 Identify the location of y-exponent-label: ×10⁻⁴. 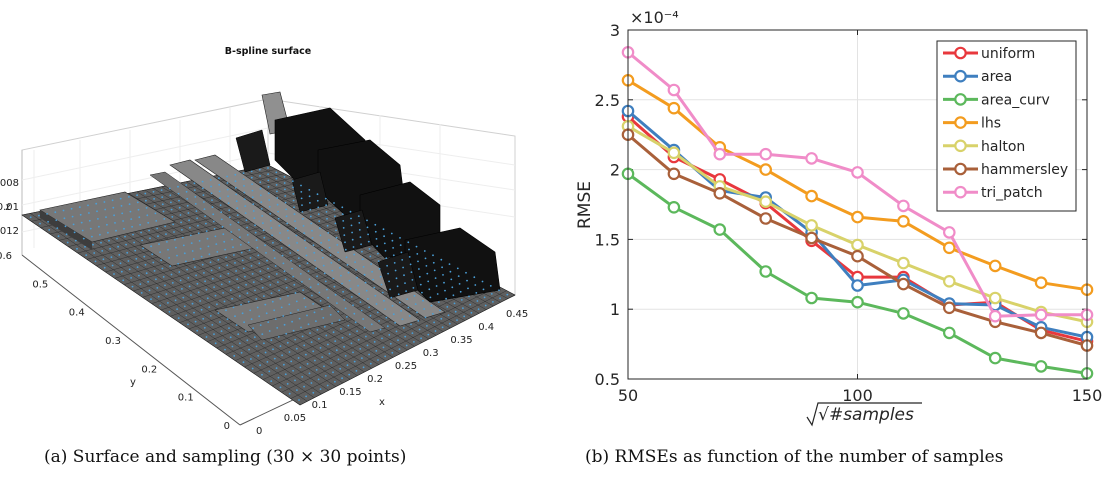
(654, 17).